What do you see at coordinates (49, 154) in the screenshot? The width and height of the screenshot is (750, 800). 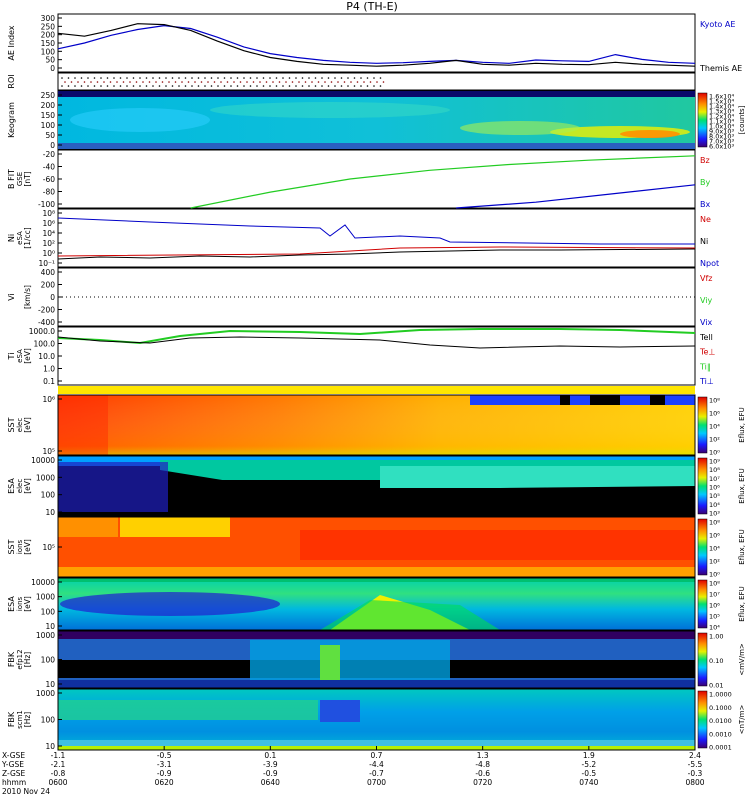 I see `y-tick-label: -20` at bounding box center [49, 154].